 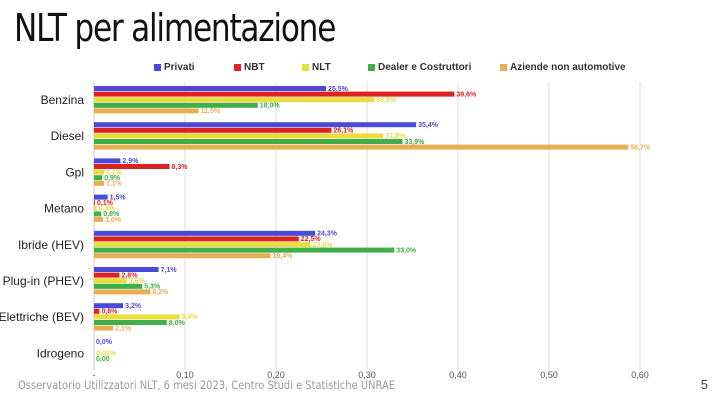 What do you see at coordinates (323, 245) in the screenshot?
I see `data-label: 23,8%` at bounding box center [323, 245].